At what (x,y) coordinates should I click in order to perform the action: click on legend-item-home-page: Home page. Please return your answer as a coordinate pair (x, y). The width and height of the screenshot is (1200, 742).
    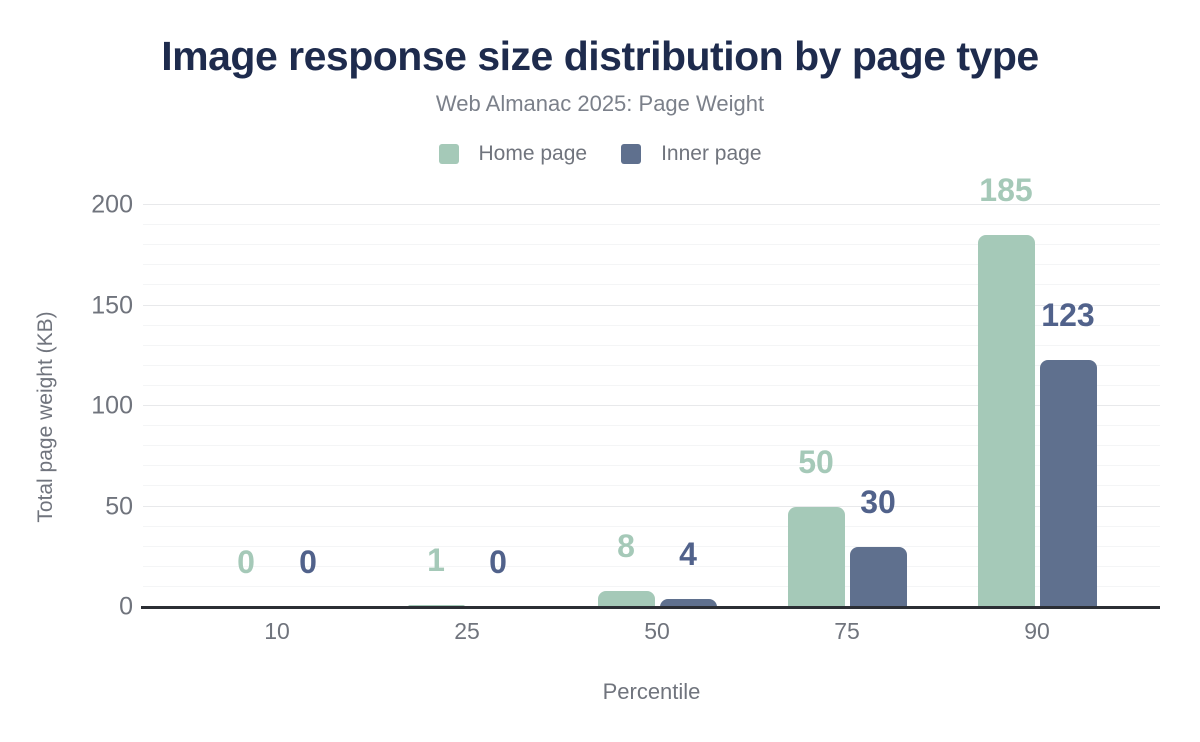
    Looking at the image, I should click on (513, 154).